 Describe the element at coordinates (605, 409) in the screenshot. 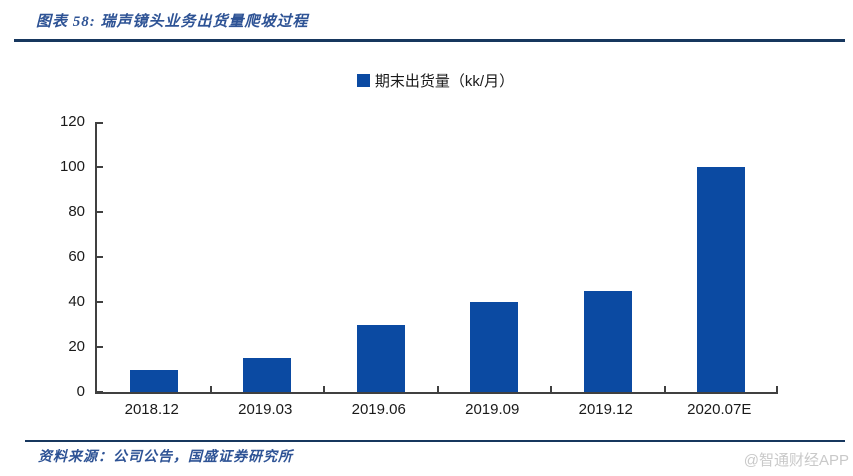

I see `x-axis-label: 2019.12` at that location.